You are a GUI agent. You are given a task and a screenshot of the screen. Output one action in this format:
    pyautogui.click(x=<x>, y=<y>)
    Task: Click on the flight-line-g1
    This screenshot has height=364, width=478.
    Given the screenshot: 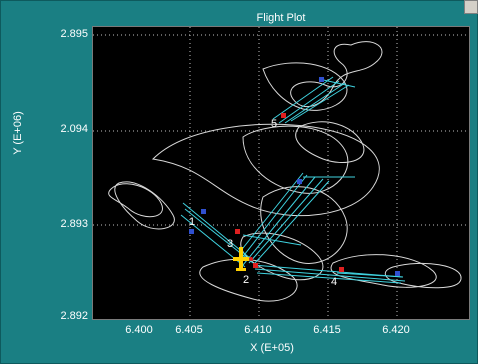 What is the action you would take?
    pyautogui.click(x=272, y=240)
    